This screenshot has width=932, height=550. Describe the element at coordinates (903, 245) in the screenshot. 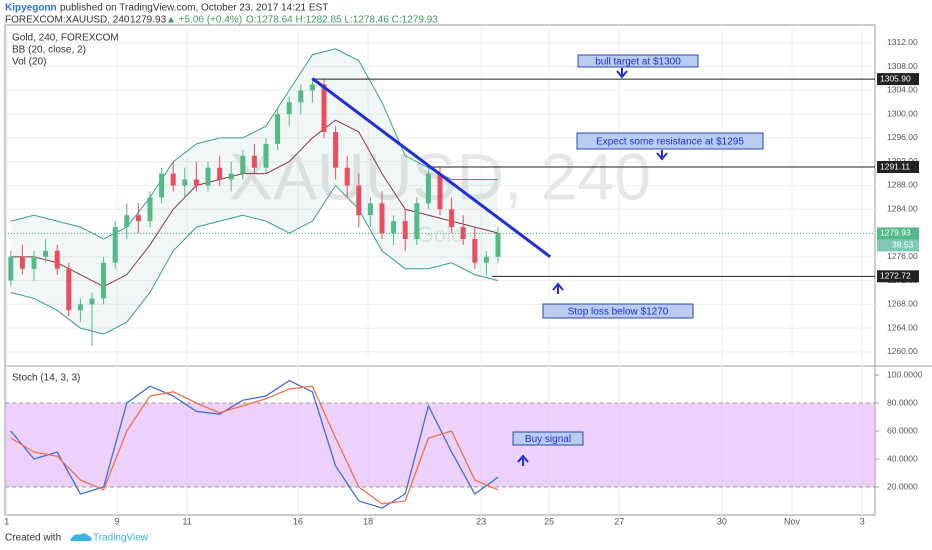

I see `vol-label: 38.53` at that location.